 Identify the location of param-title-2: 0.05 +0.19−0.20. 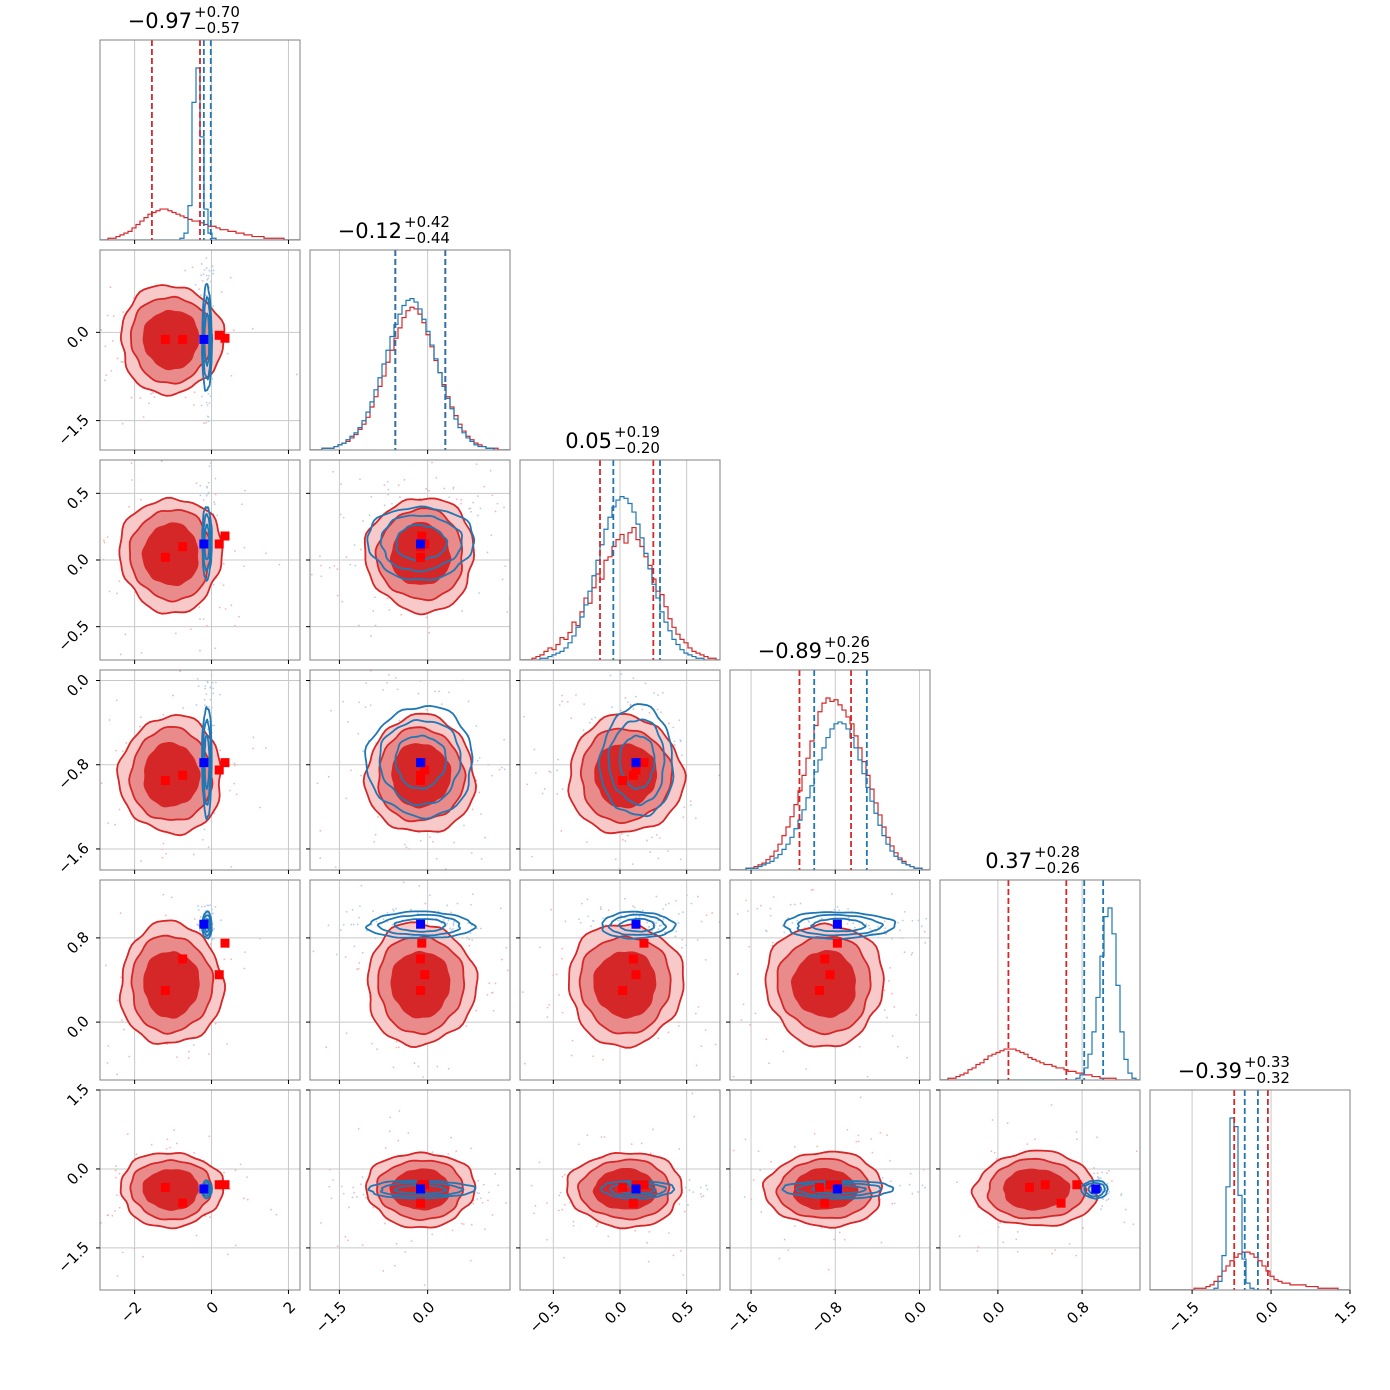
(612, 440).